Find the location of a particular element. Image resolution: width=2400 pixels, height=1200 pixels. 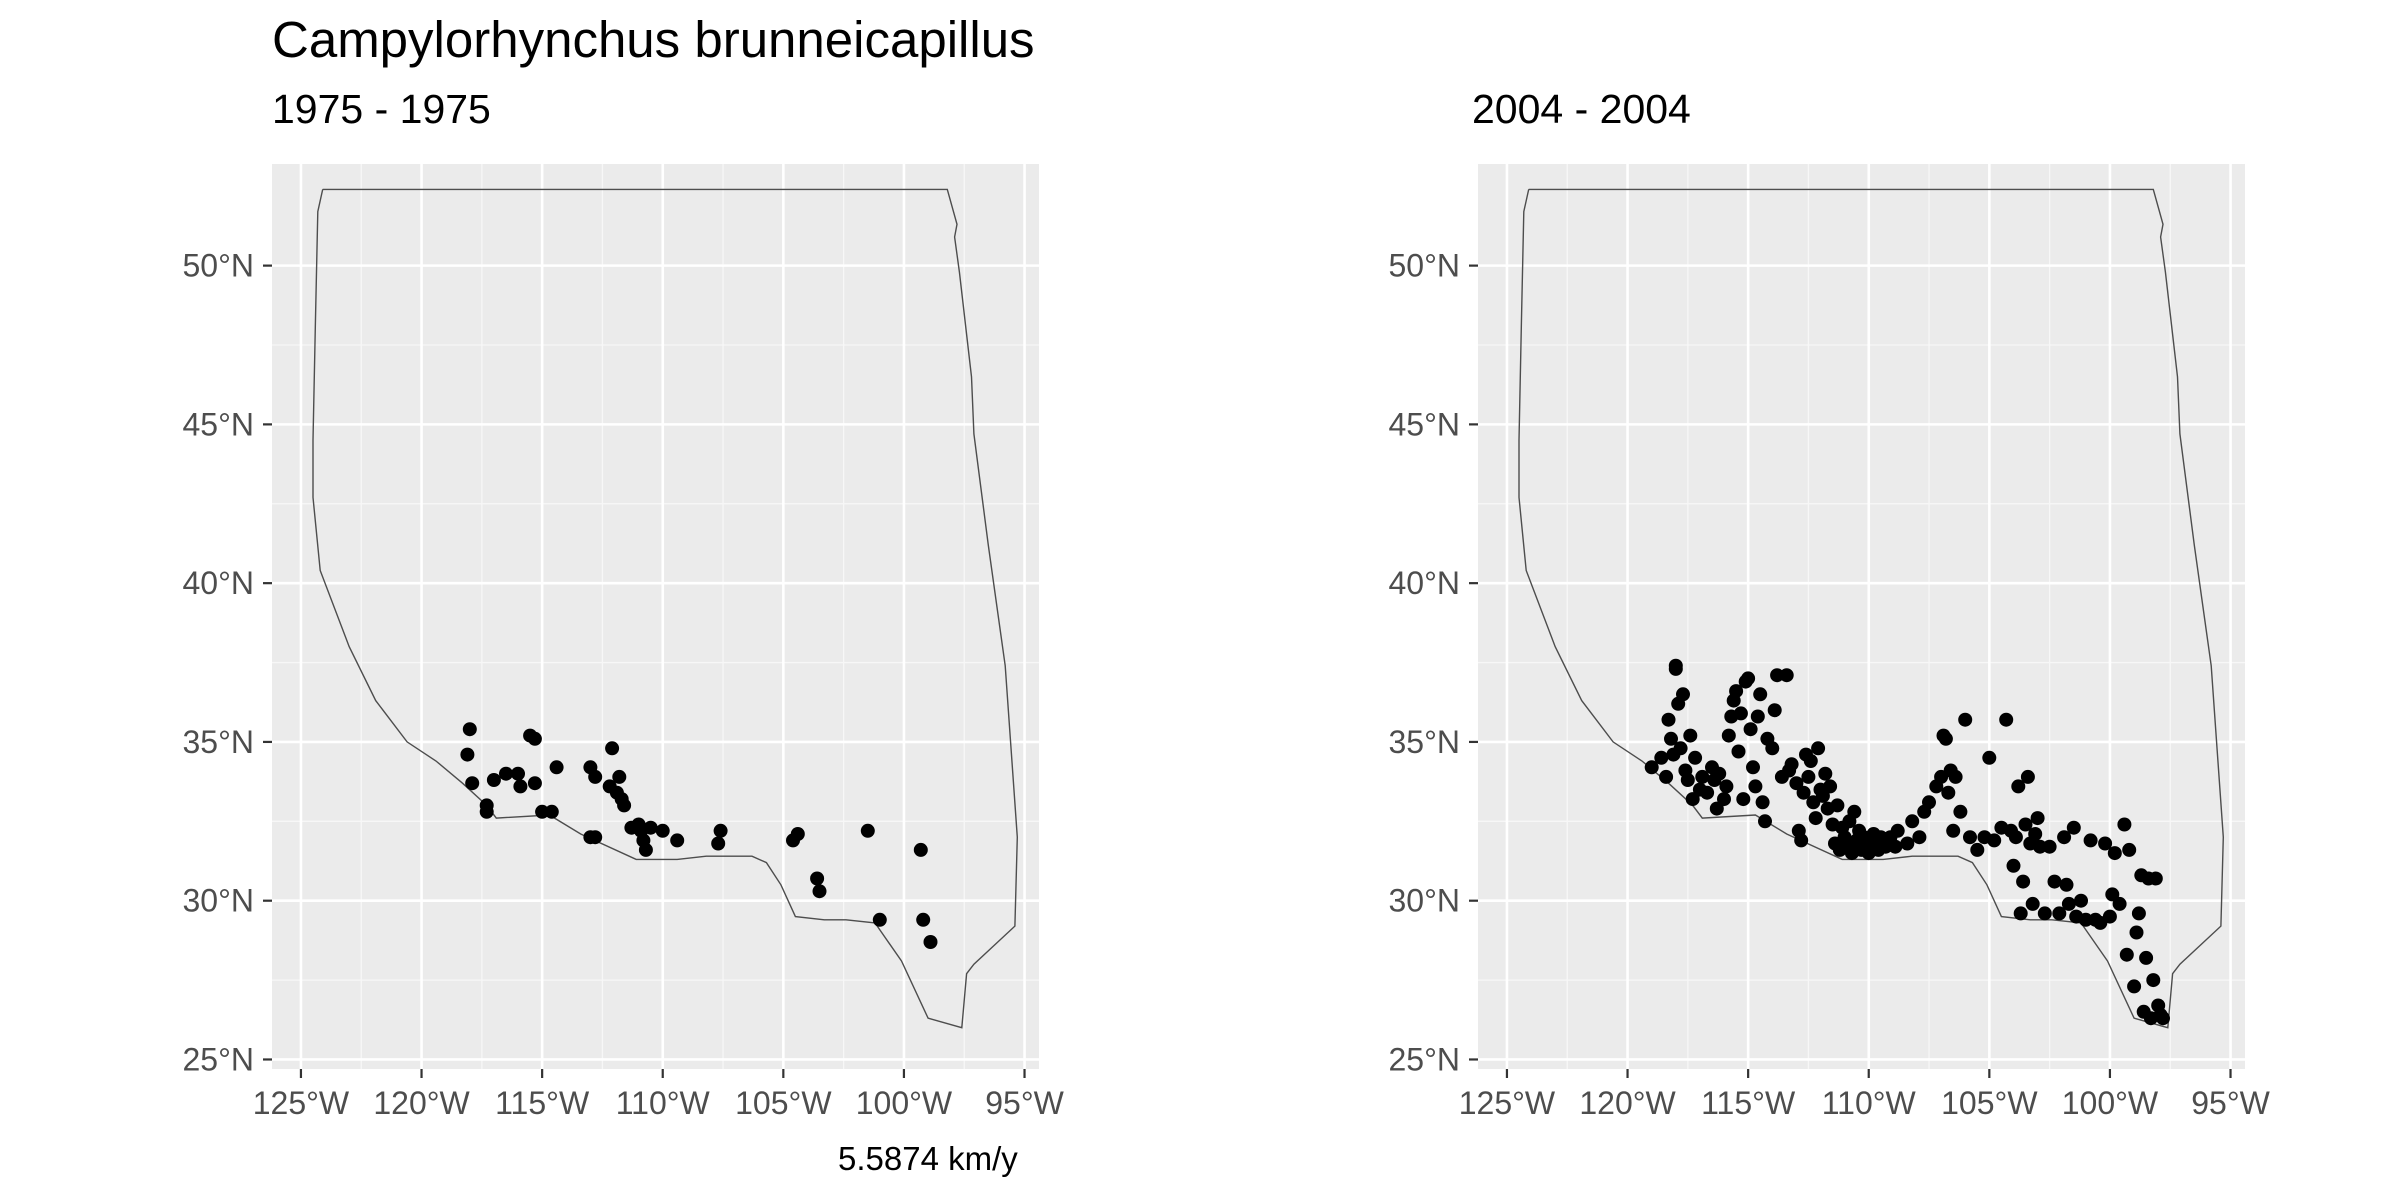

x-tick-label: 120°W is located at coordinates (1627, 1103).